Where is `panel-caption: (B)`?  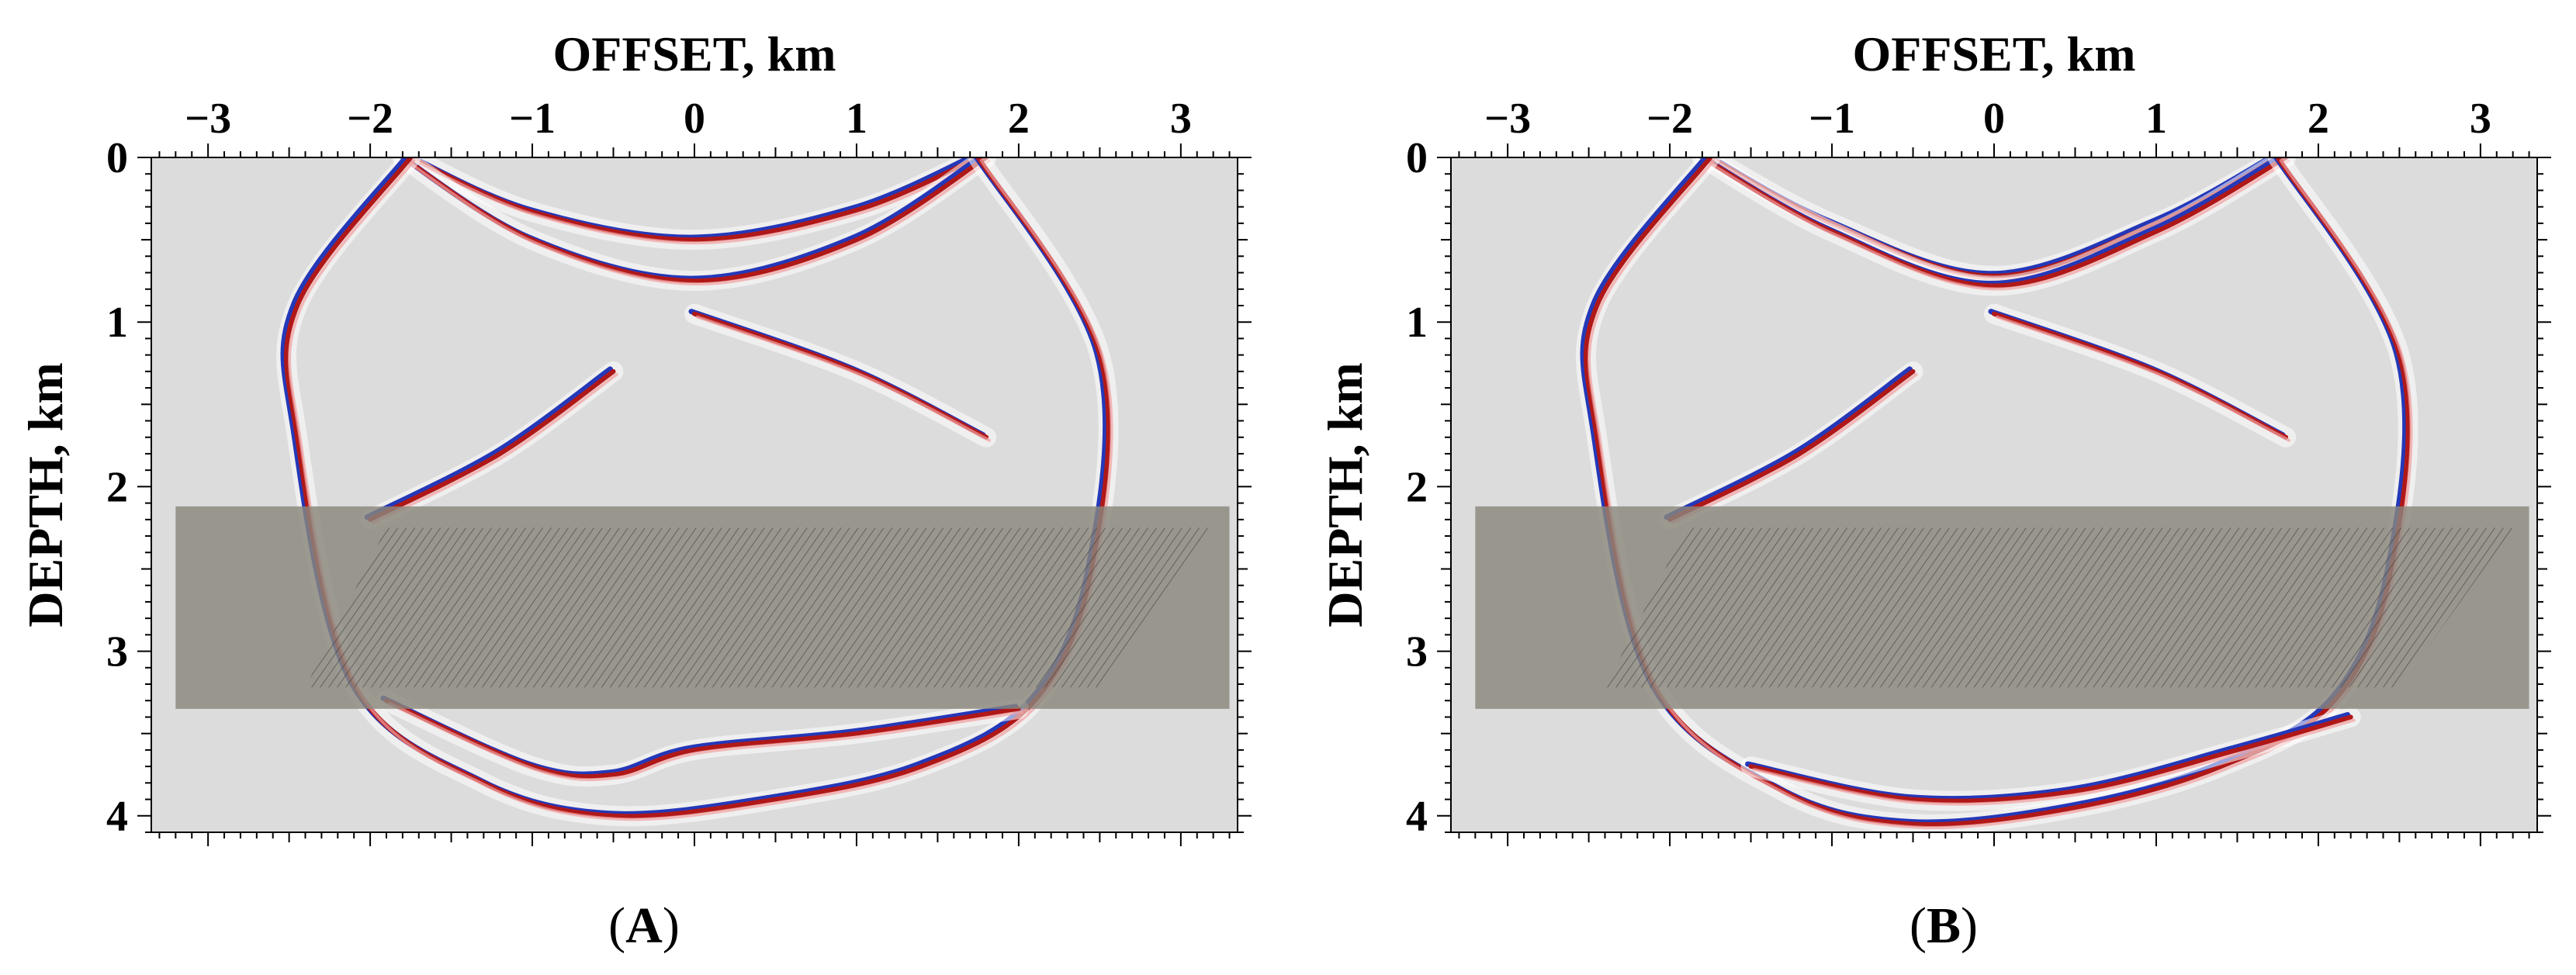 panel-caption: (B) is located at coordinates (1943, 925).